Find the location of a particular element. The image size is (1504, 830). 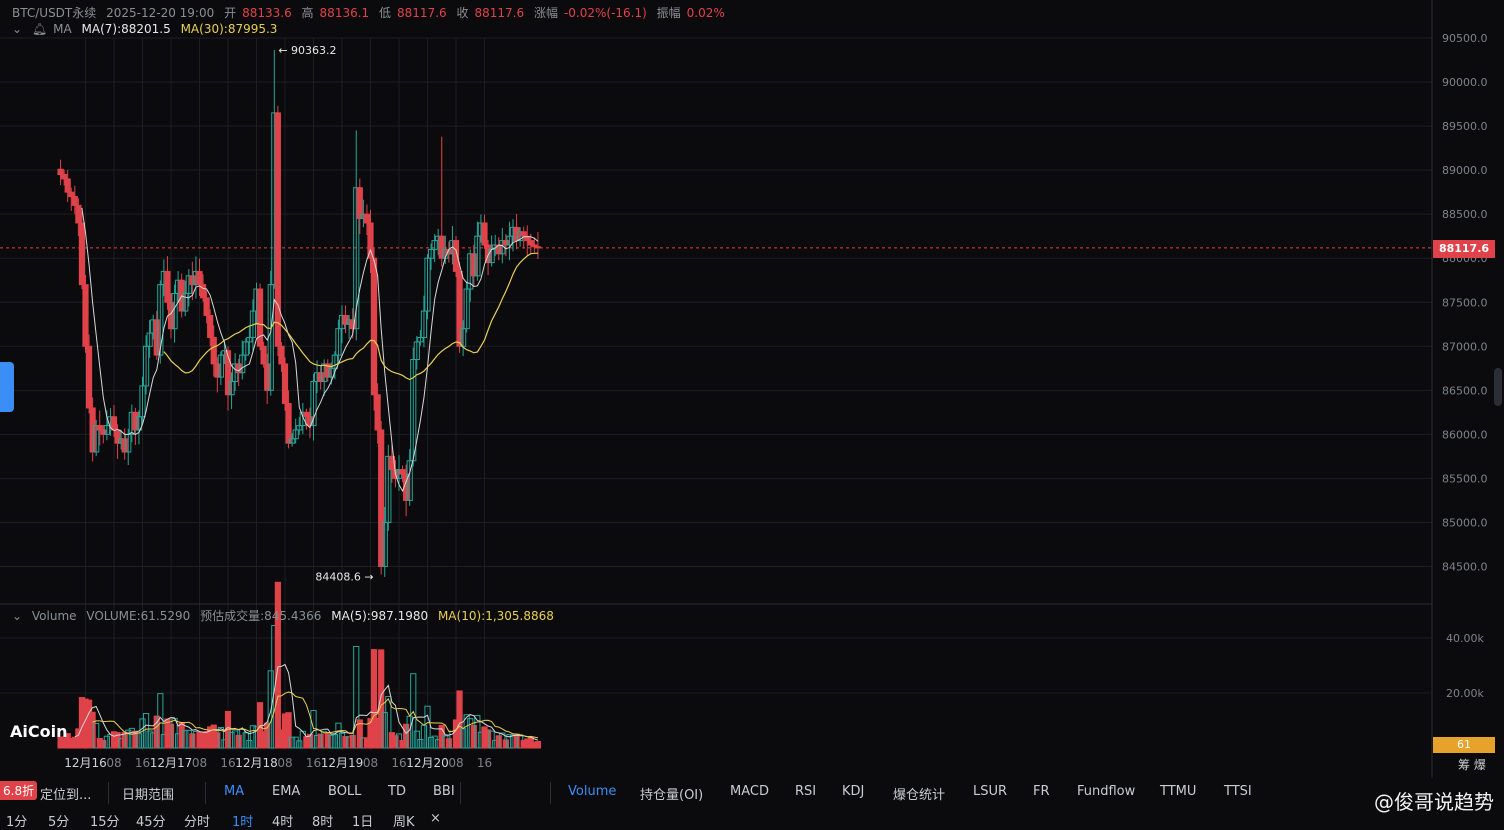

toolbar-item-14: FR is located at coordinates (1041, 791).